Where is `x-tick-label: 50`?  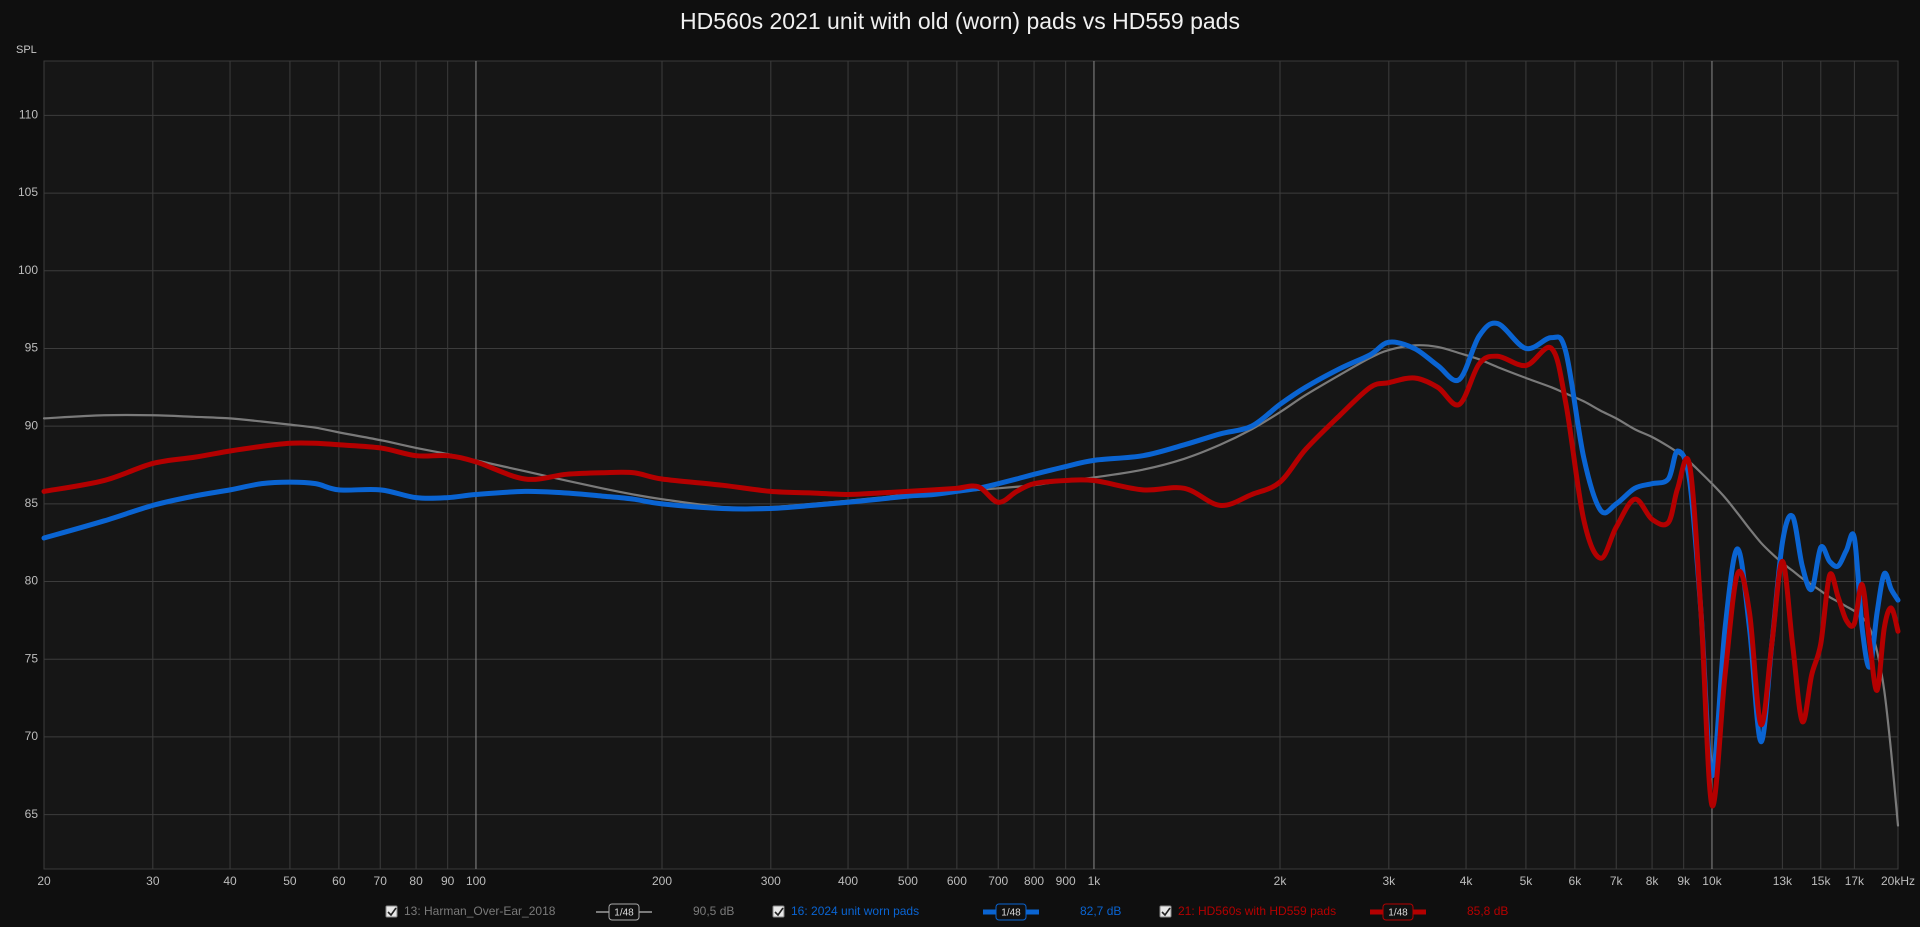 x-tick-label: 50 is located at coordinates (290, 881).